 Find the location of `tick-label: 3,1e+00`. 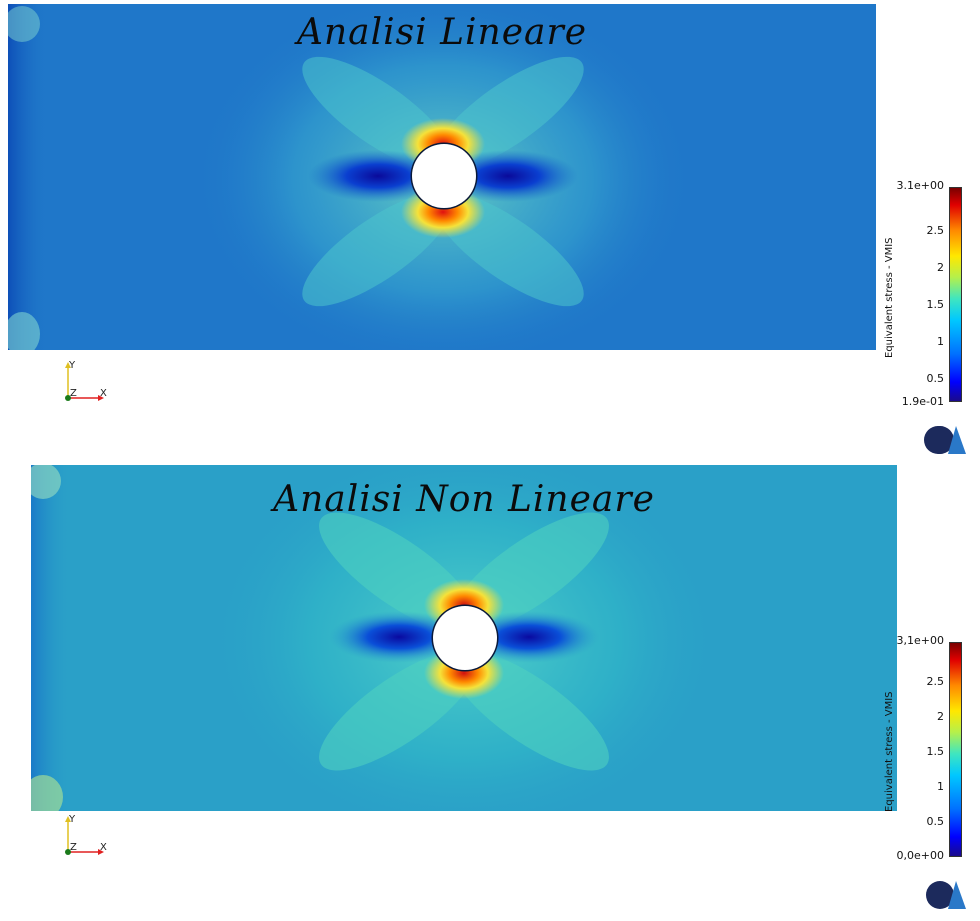

tick-label: 3,1e+00 is located at coordinates (920, 640).